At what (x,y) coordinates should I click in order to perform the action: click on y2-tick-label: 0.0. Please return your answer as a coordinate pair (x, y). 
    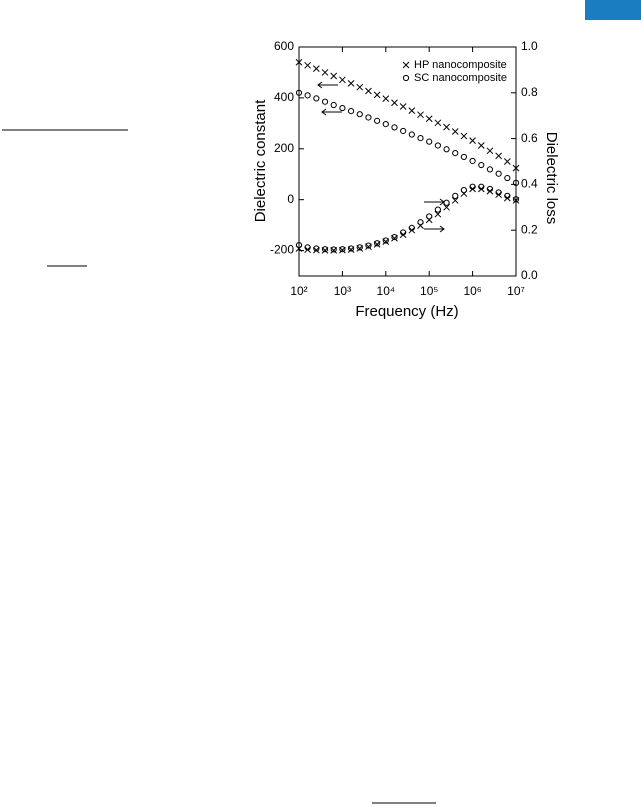
    Looking at the image, I should click on (529, 275).